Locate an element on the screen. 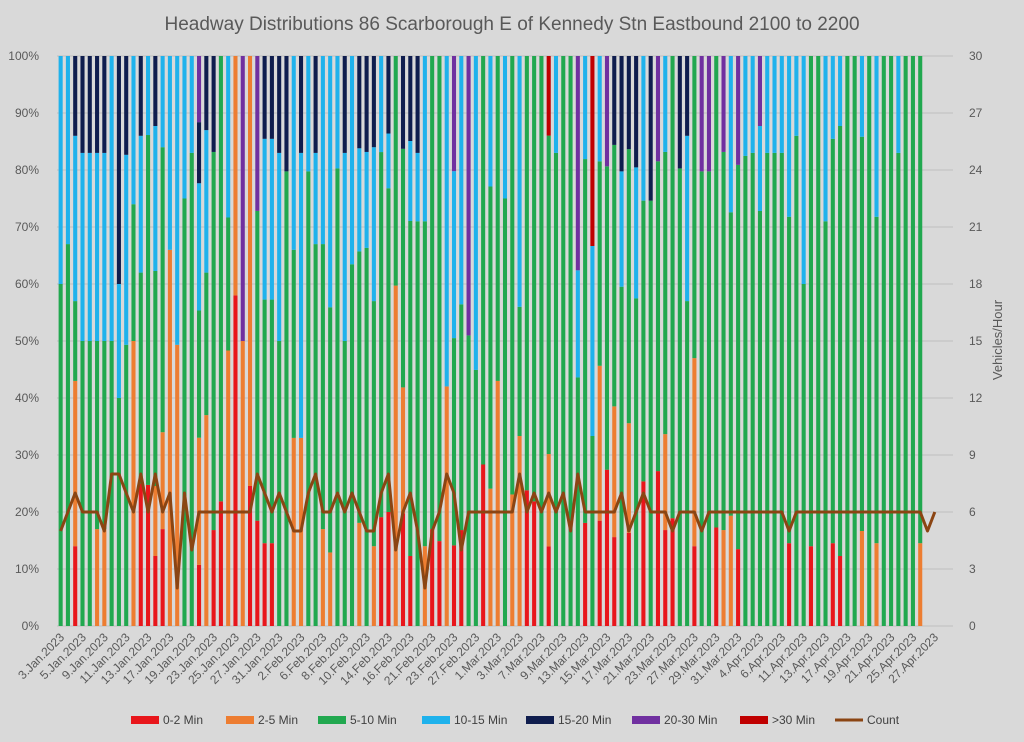 The height and width of the screenshot is (742, 1024). legend-label: 10-15 Min is located at coordinates (480, 720).